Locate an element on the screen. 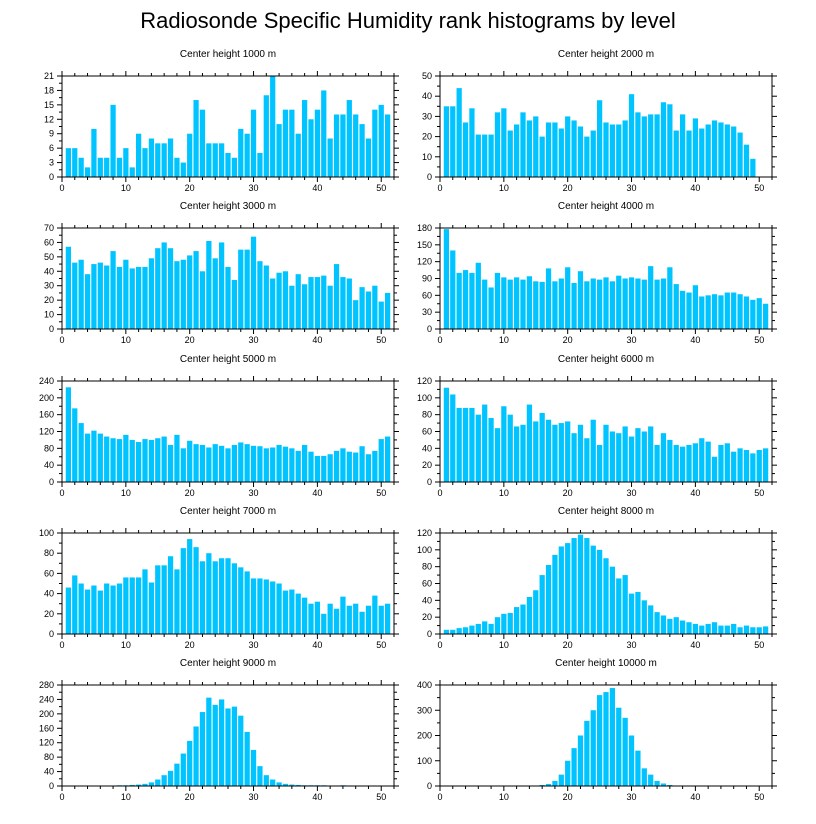 The width and height of the screenshot is (816, 824). x-tick-label: 50 is located at coordinates (381, 797).